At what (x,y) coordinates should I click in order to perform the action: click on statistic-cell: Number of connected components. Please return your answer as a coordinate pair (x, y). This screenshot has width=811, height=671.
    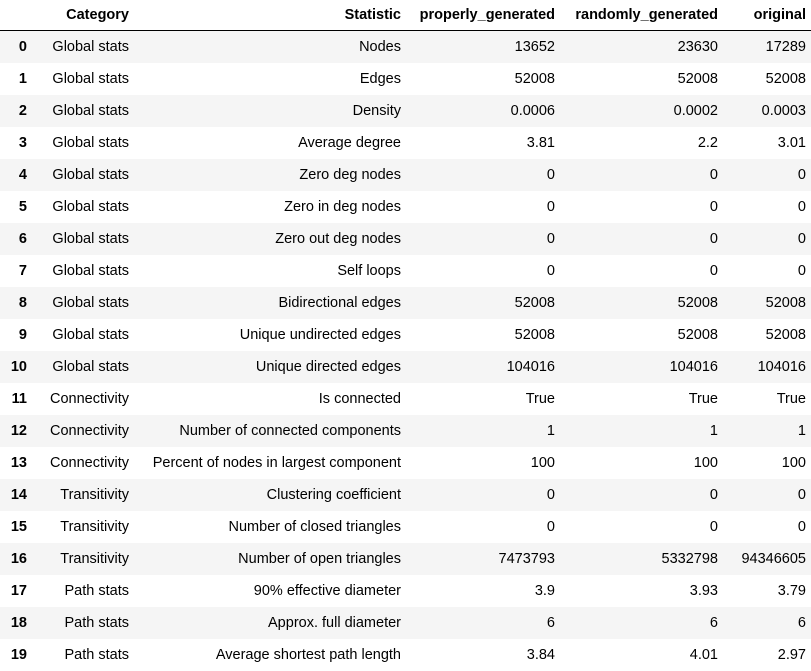
    Looking at the image, I should click on (270, 431).